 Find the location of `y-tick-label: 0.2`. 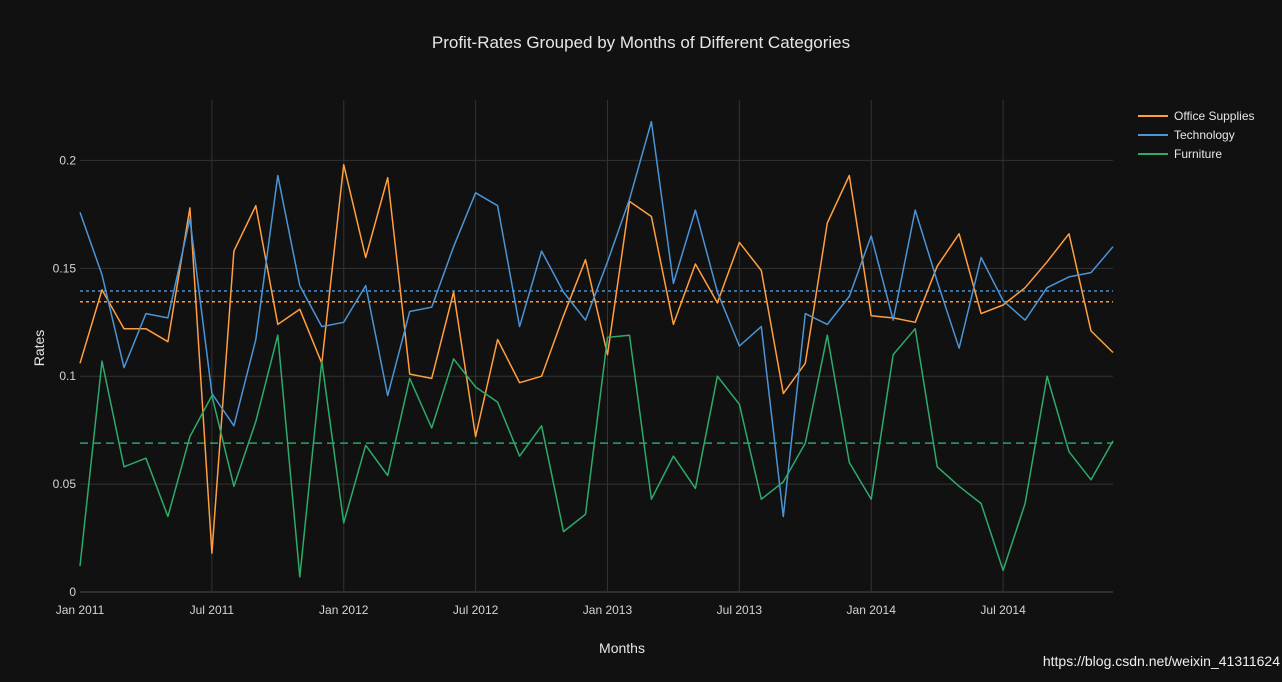

y-tick-label: 0.2 is located at coordinates (67, 160).